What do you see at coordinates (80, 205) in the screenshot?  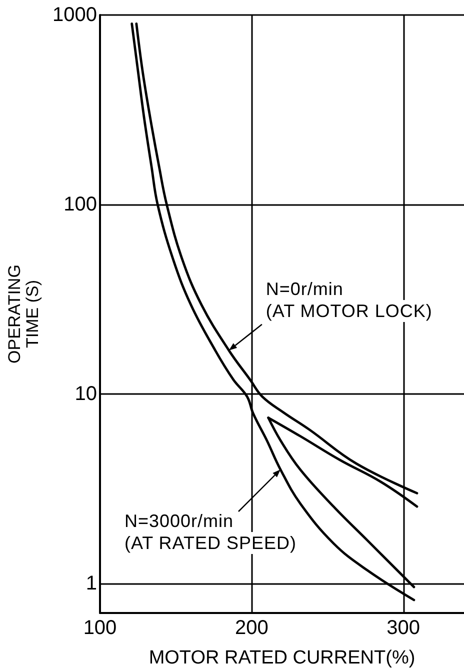 I see `y-tick-label: 100` at bounding box center [80, 205].